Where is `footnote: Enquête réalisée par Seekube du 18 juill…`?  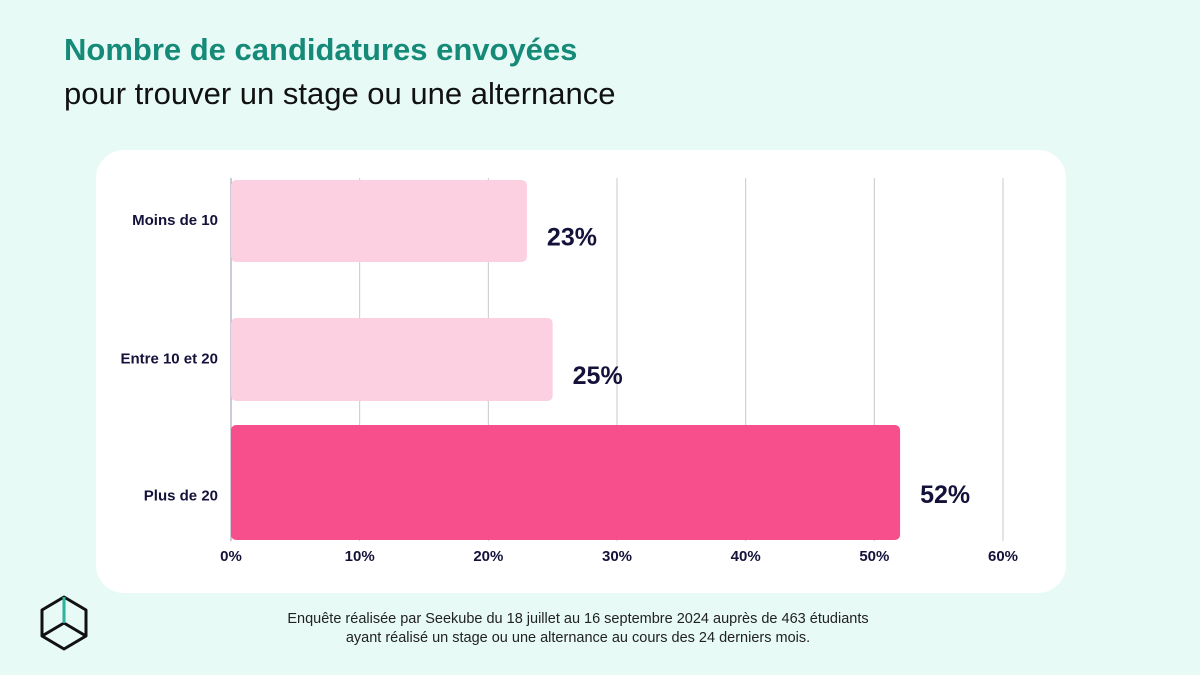 footnote: Enquête réalisée par Seekube du 18 juill… is located at coordinates (577, 619).